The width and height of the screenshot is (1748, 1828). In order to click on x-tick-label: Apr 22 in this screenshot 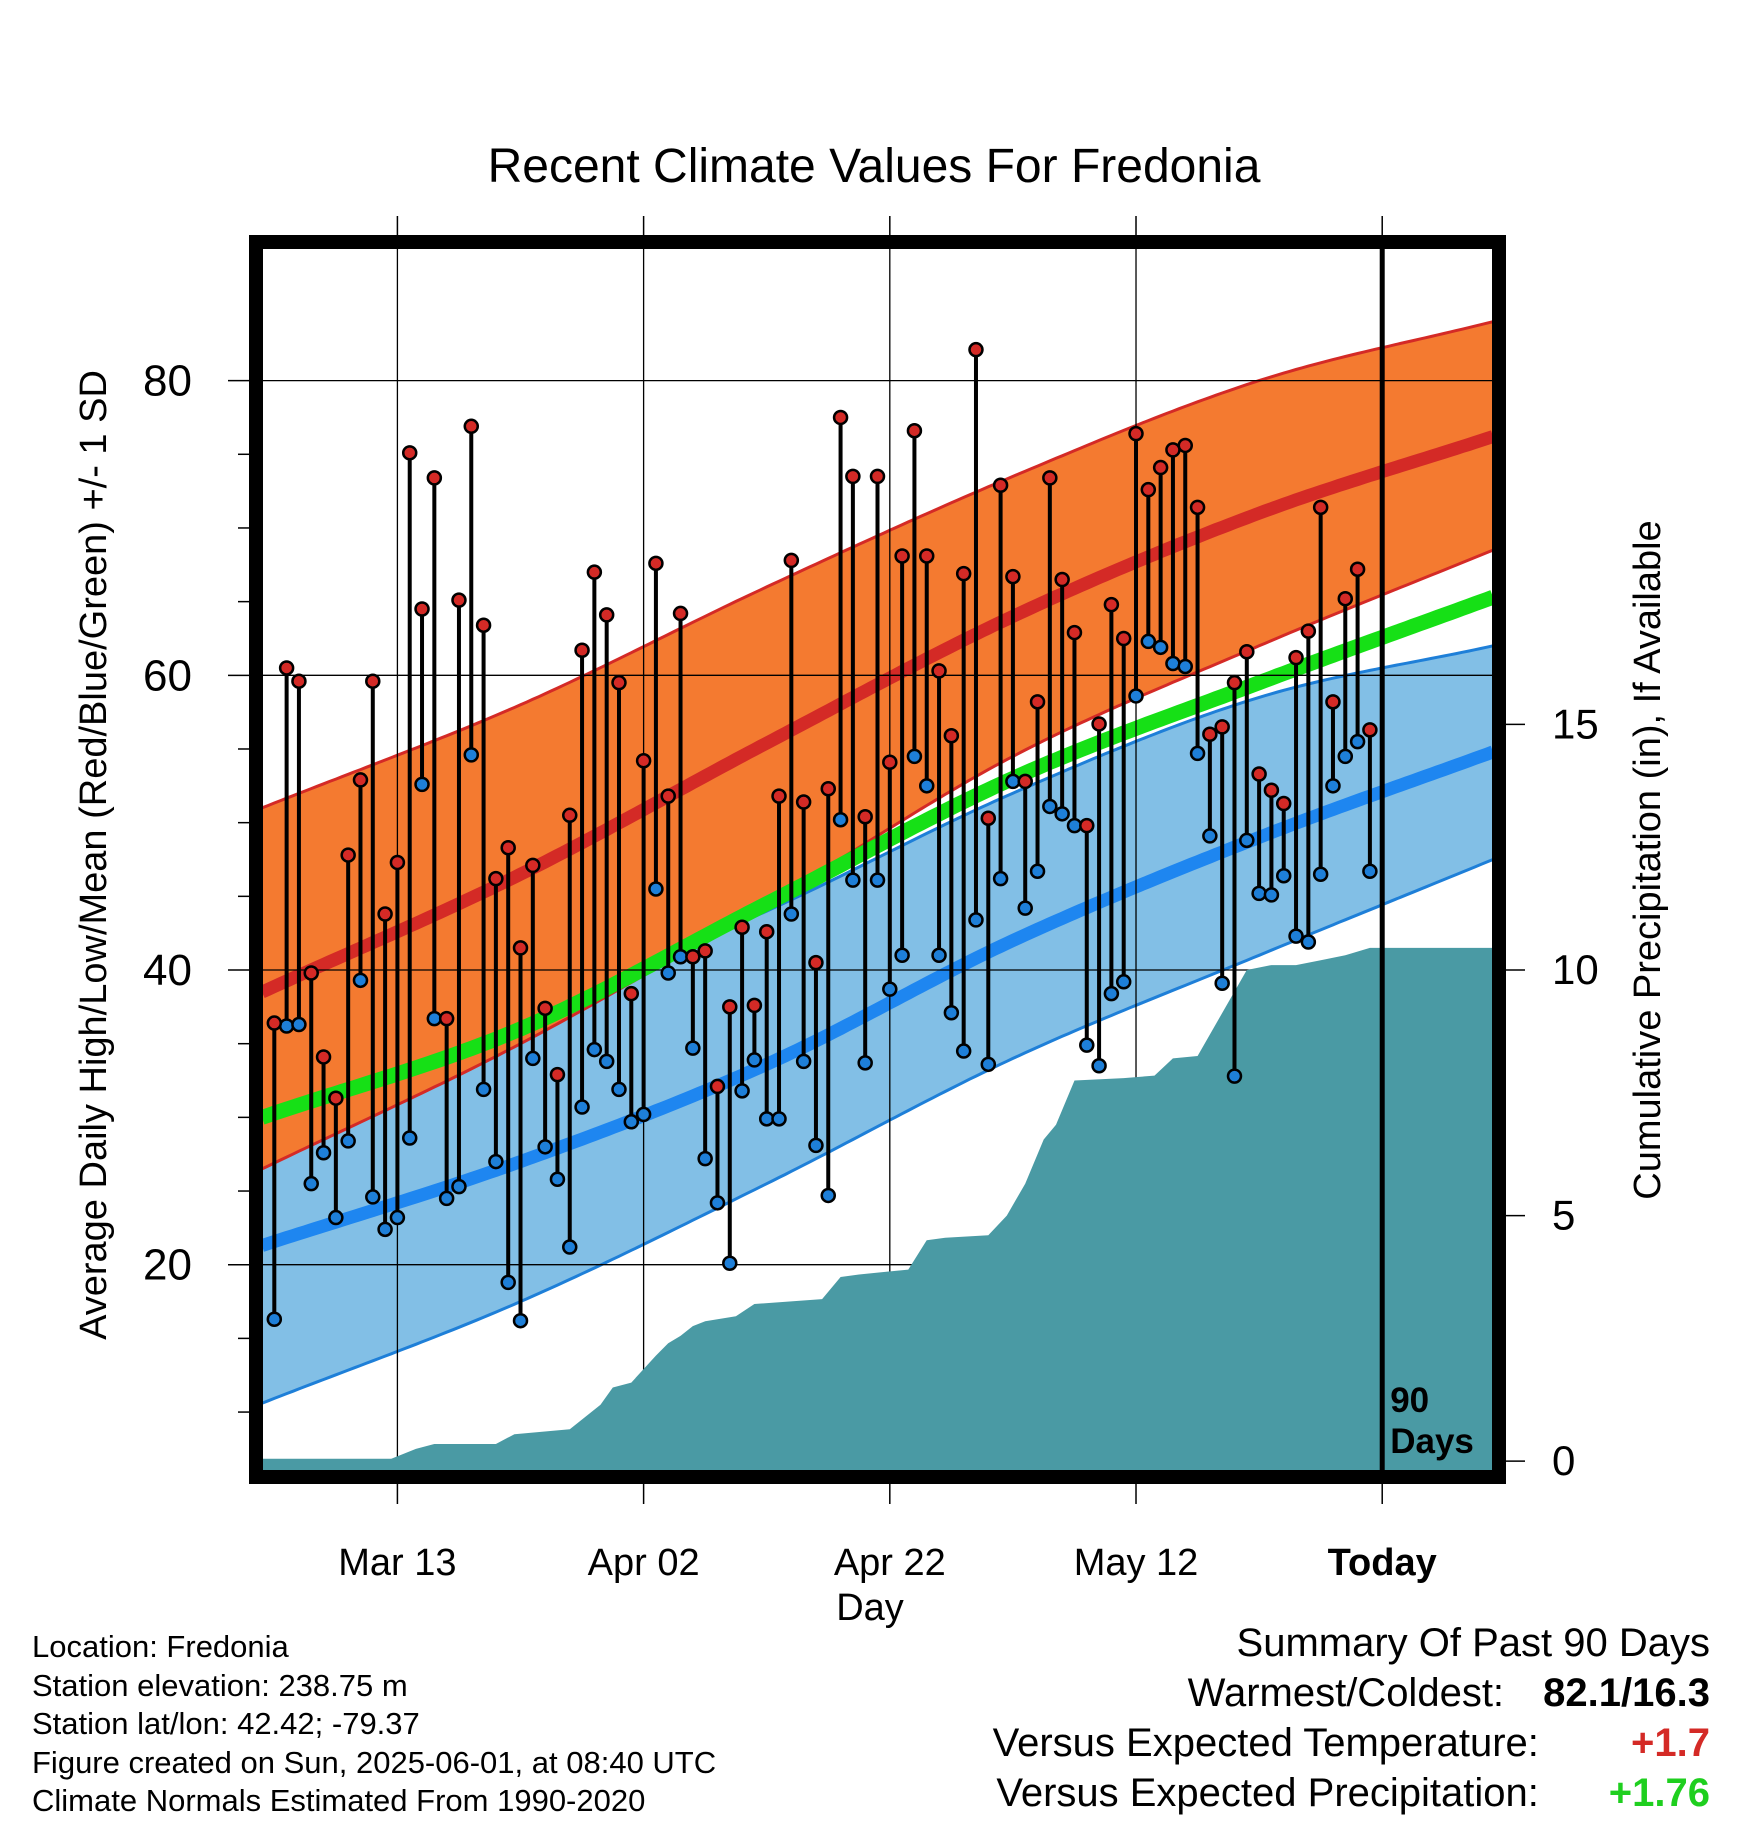, I will do `click(890, 1563)`.